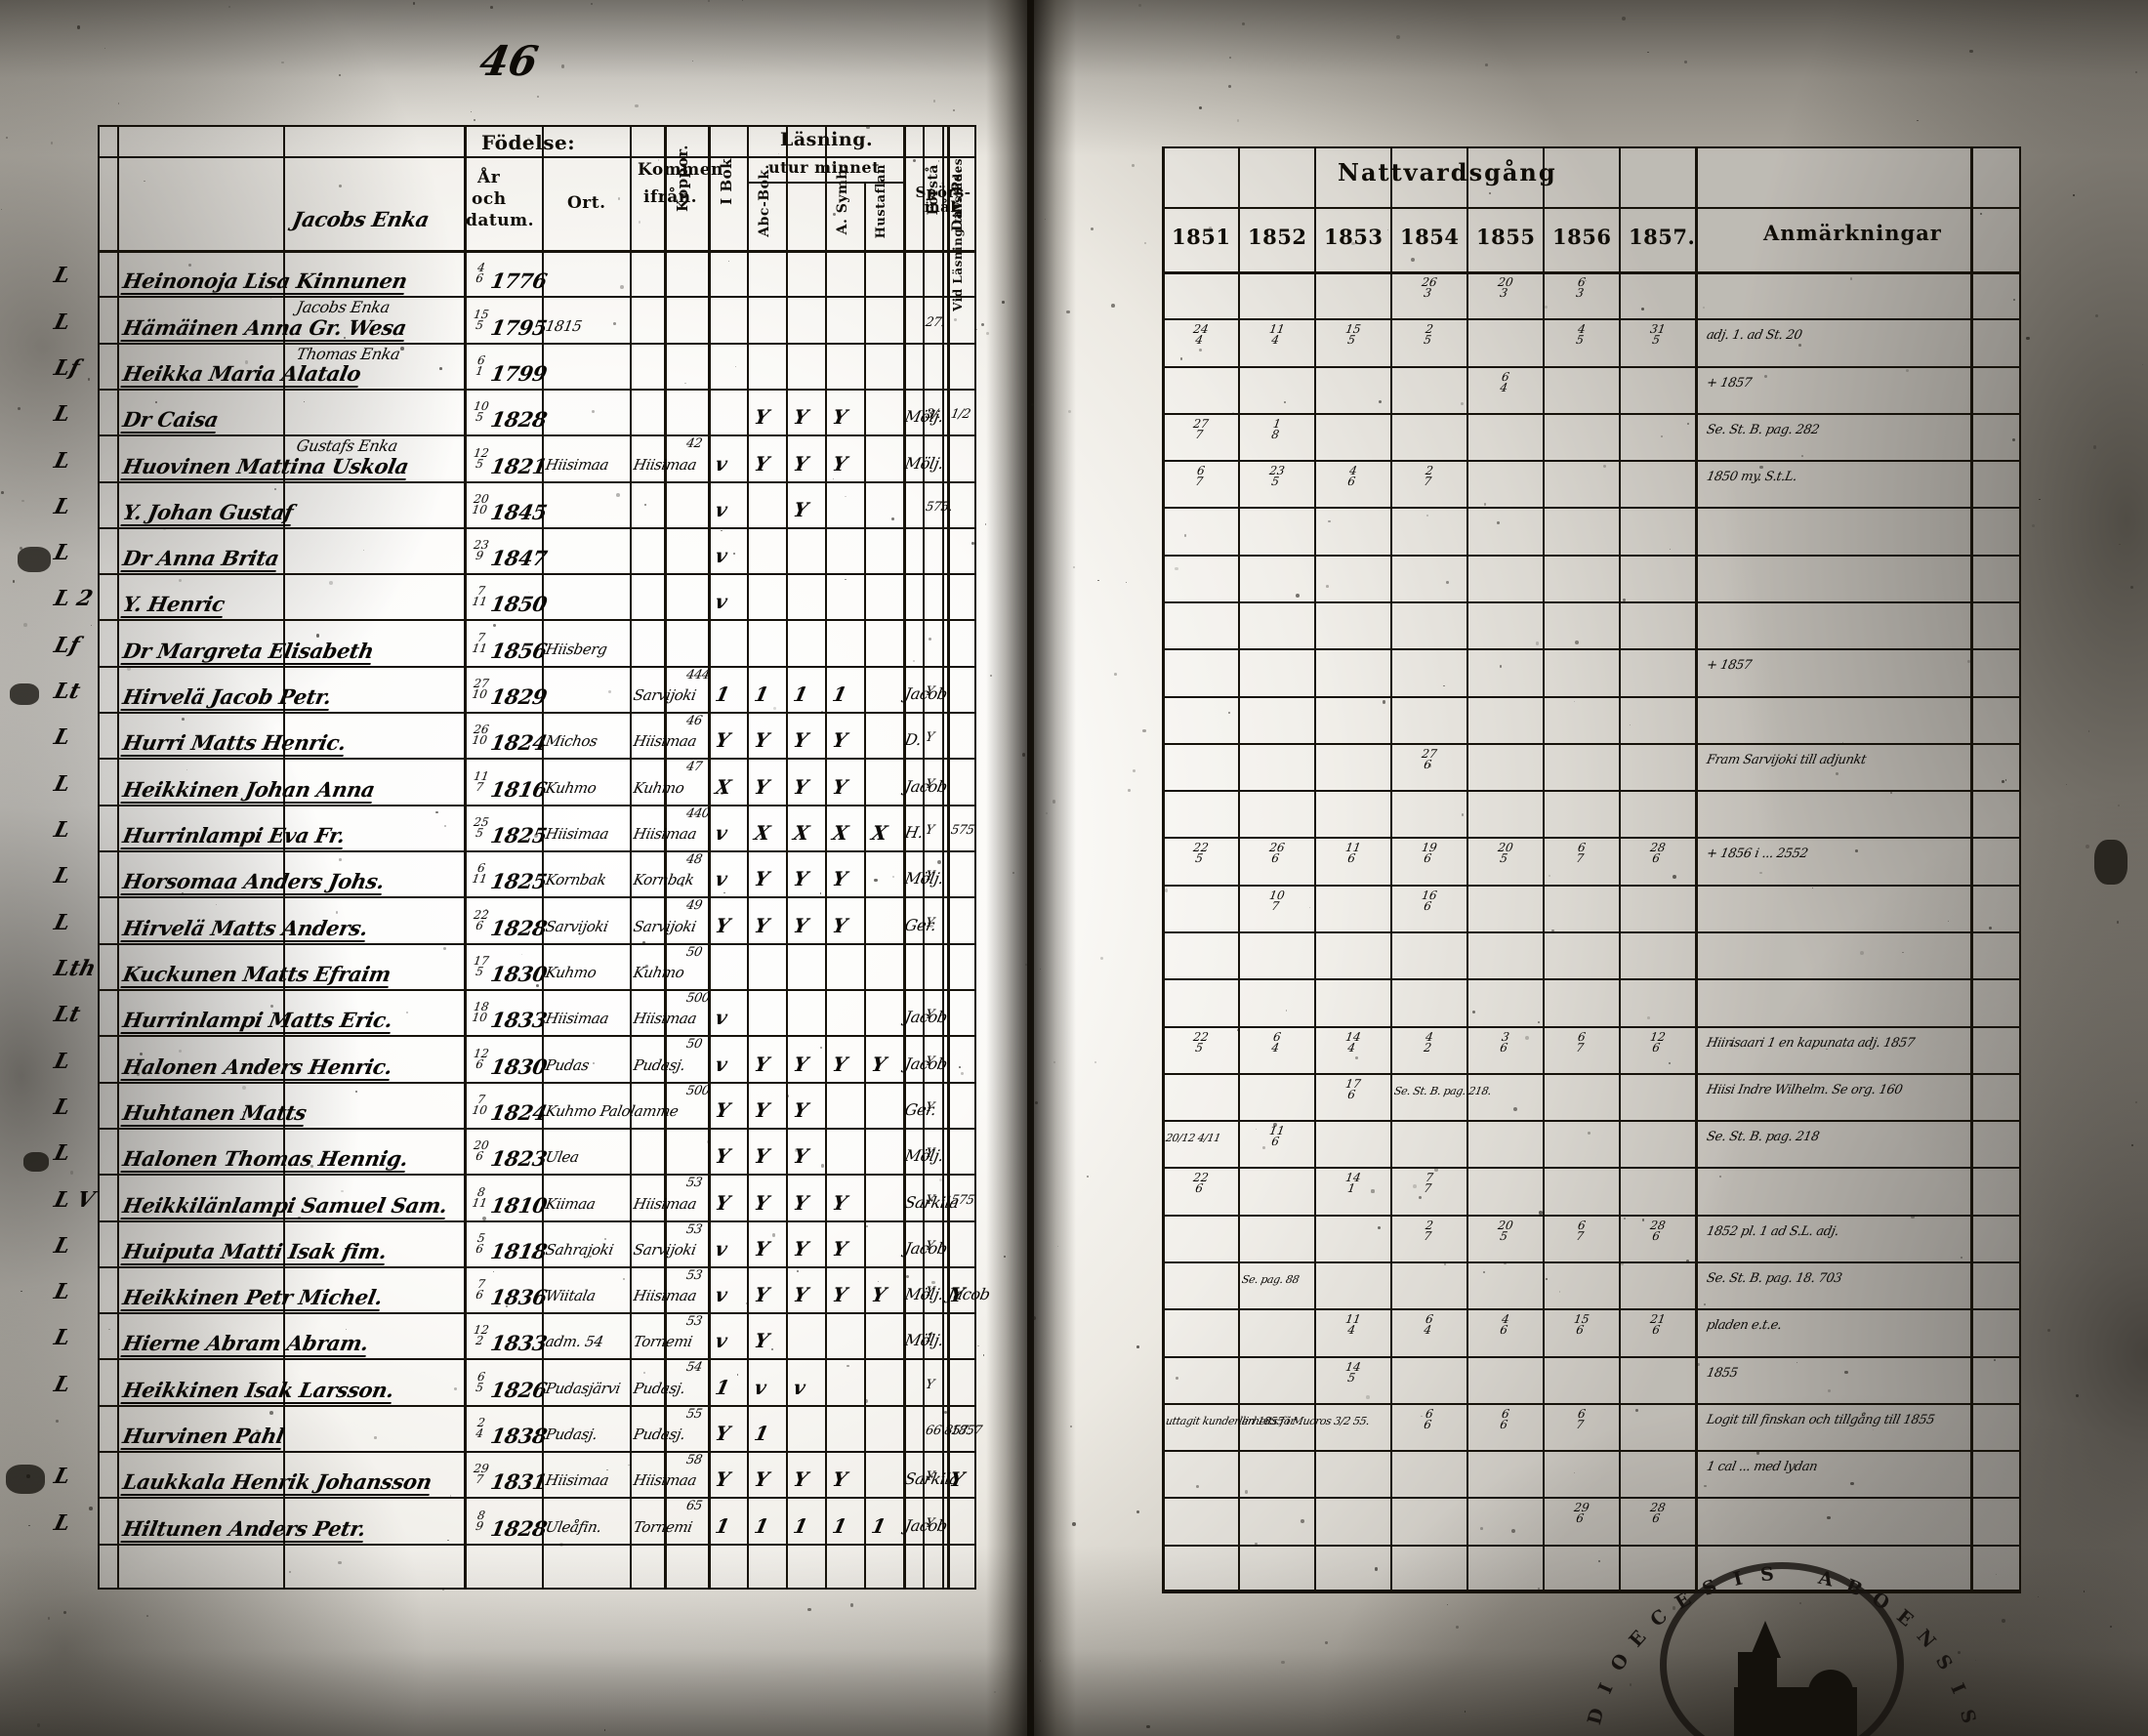  Describe the element at coordinates (1277, 1136) in the screenshot. I see `communion-date: 11 6` at that location.